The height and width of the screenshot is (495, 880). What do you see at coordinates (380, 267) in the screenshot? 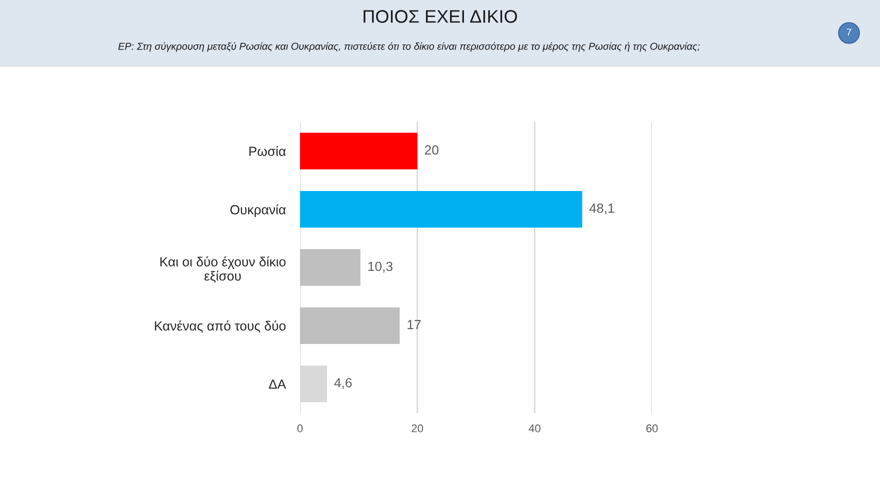
I see `data-label: 10,3` at bounding box center [380, 267].